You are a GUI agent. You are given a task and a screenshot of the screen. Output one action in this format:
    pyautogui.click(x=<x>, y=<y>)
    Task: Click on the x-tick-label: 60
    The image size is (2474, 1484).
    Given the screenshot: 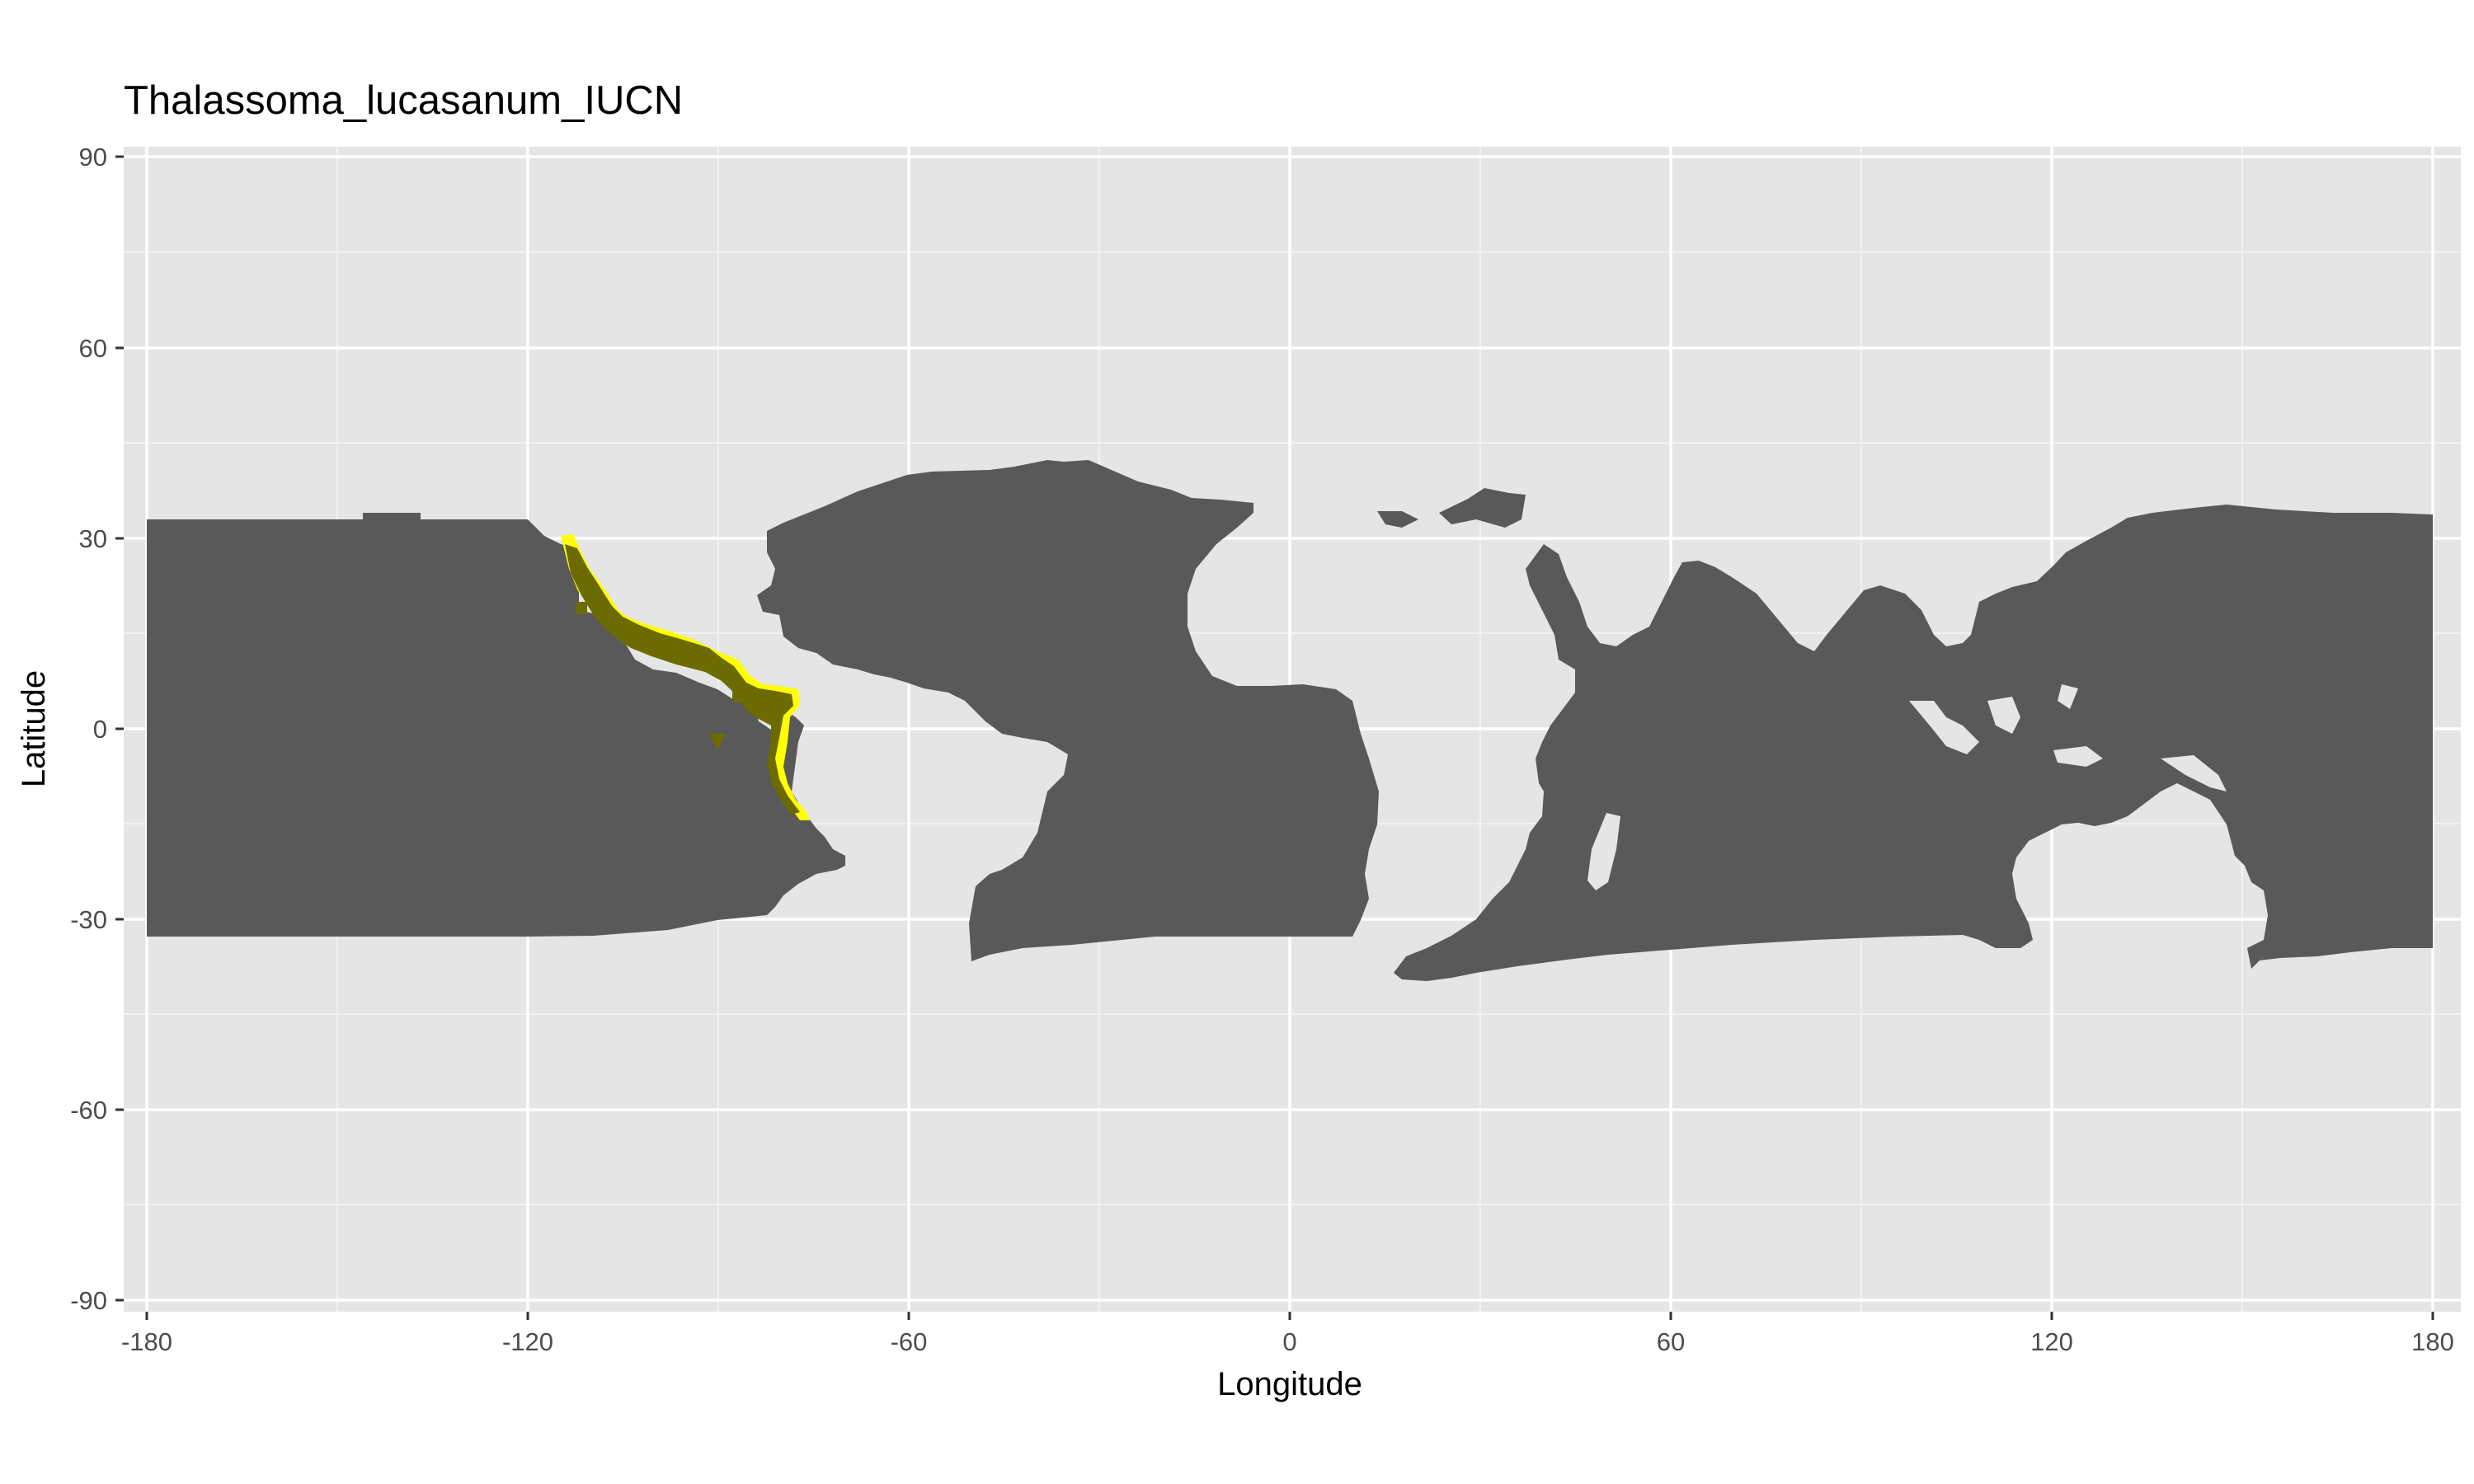 What is the action you would take?
    pyautogui.click(x=1671, y=1341)
    